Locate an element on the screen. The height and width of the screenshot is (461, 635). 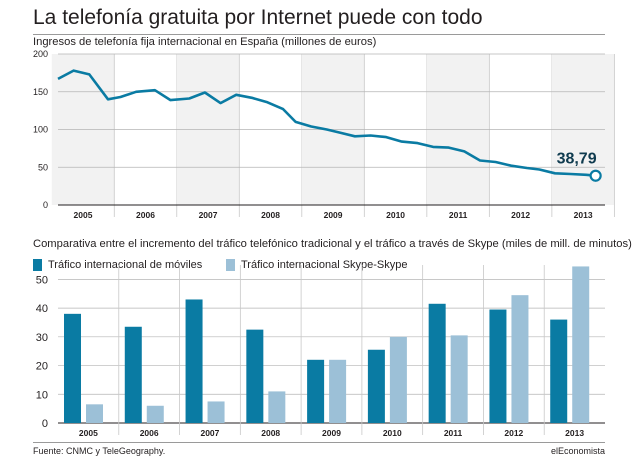
legend-item-skype: Tráfico internacional Skype-Skype is located at coordinates (317, 265).